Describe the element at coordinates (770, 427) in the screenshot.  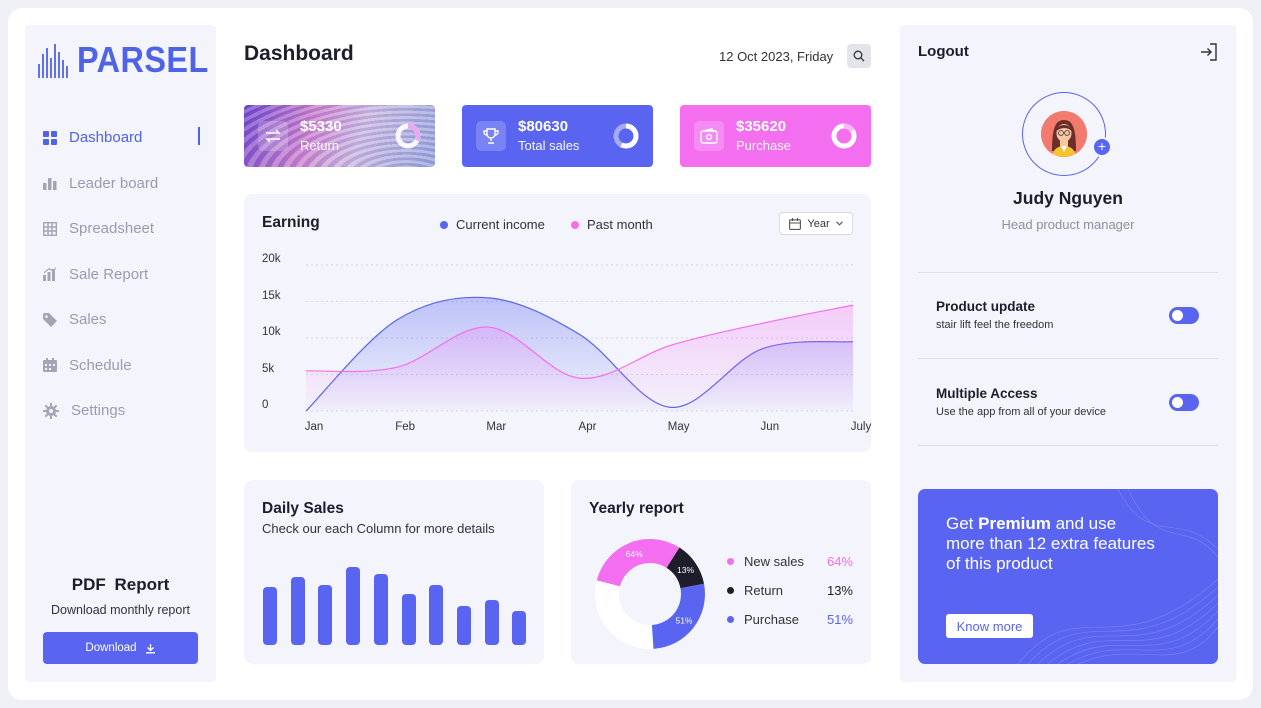
I see `x-tick-label: Jun` at that location.